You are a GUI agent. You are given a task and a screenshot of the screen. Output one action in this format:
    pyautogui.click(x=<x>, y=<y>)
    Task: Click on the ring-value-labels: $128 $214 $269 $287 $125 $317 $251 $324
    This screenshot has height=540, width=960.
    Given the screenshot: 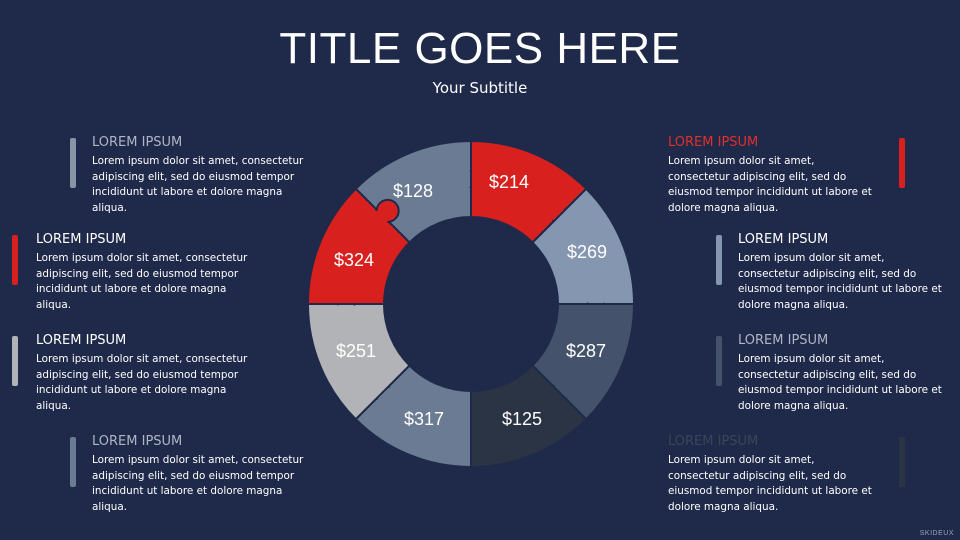 What is the action you would take?
    pyautogui.click(x=470, y=300)
    